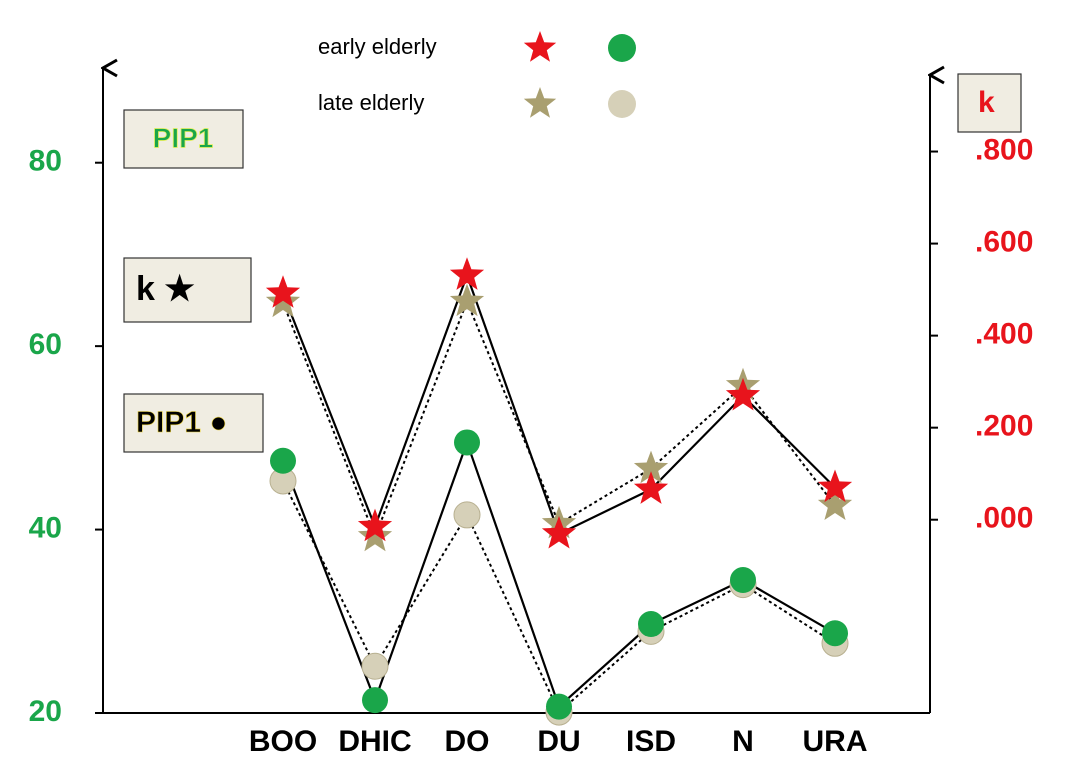 This screenshot has width=1080, height=775. What do you see at coordinates (1004, 518) in the screenshot?
I see `y2-tick-label: .000` at bounding box center [1004, 518].